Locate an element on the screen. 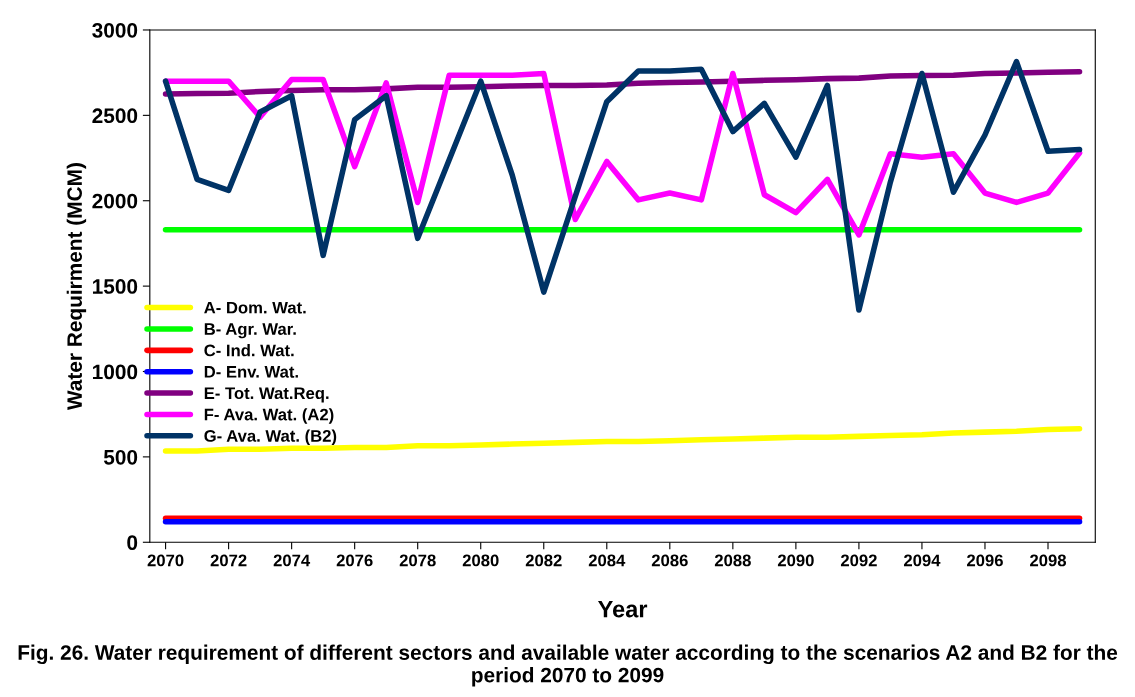  legend-label: A- Dom. Wat. is located at coordinates (255, 307).